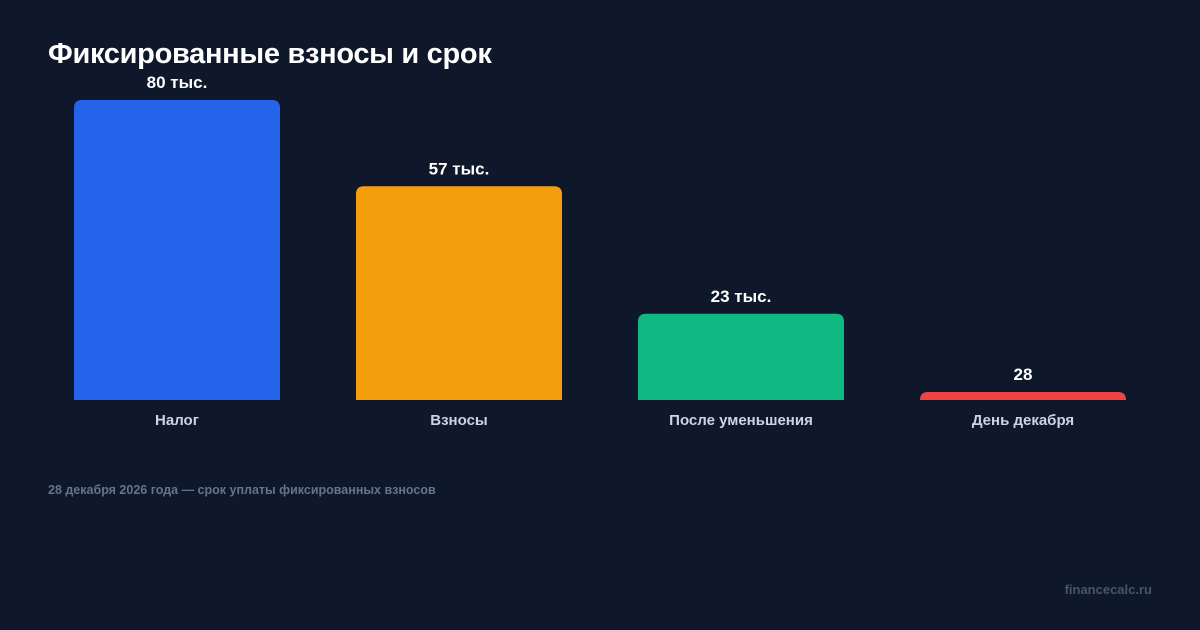 The width and height of the screenshot is (1200, 630). I want to click on category-label-4: День декабря, so click(1023, 420).